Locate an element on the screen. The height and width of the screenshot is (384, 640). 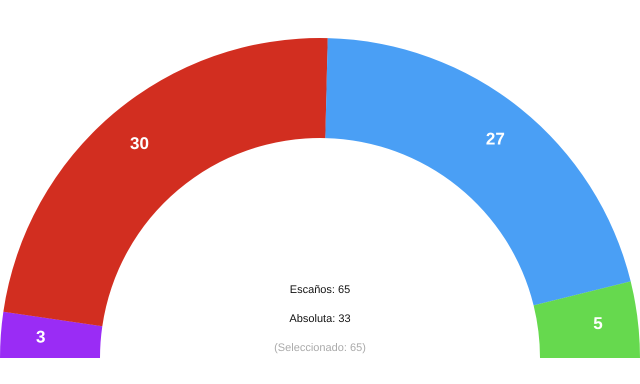
text: (Seleccionado: 65) is located at coordinates (320, 348).